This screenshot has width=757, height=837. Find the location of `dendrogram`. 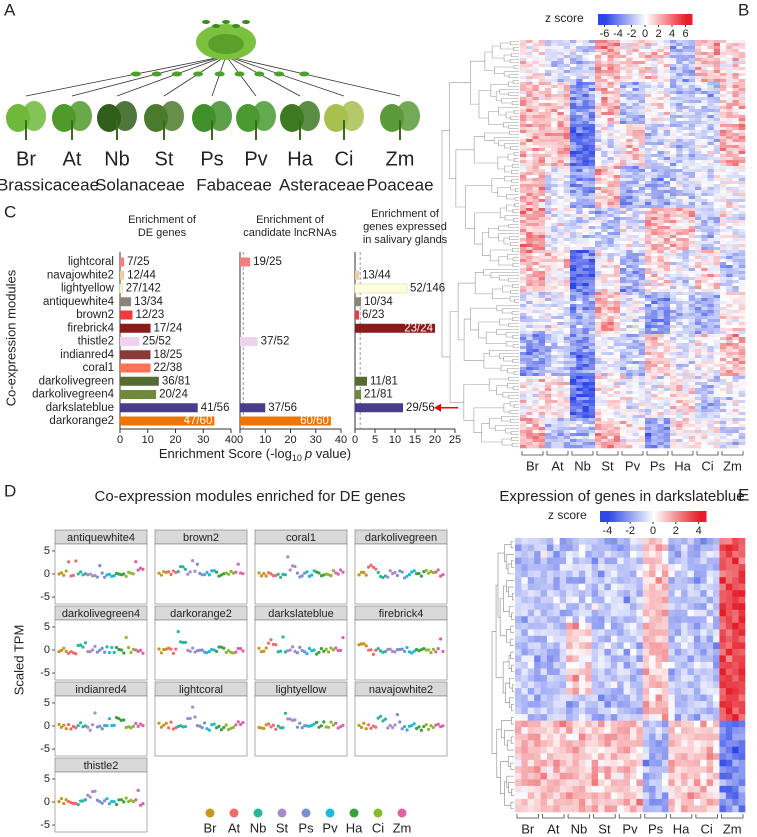

dendrogram is located at coordinates (514, 55).